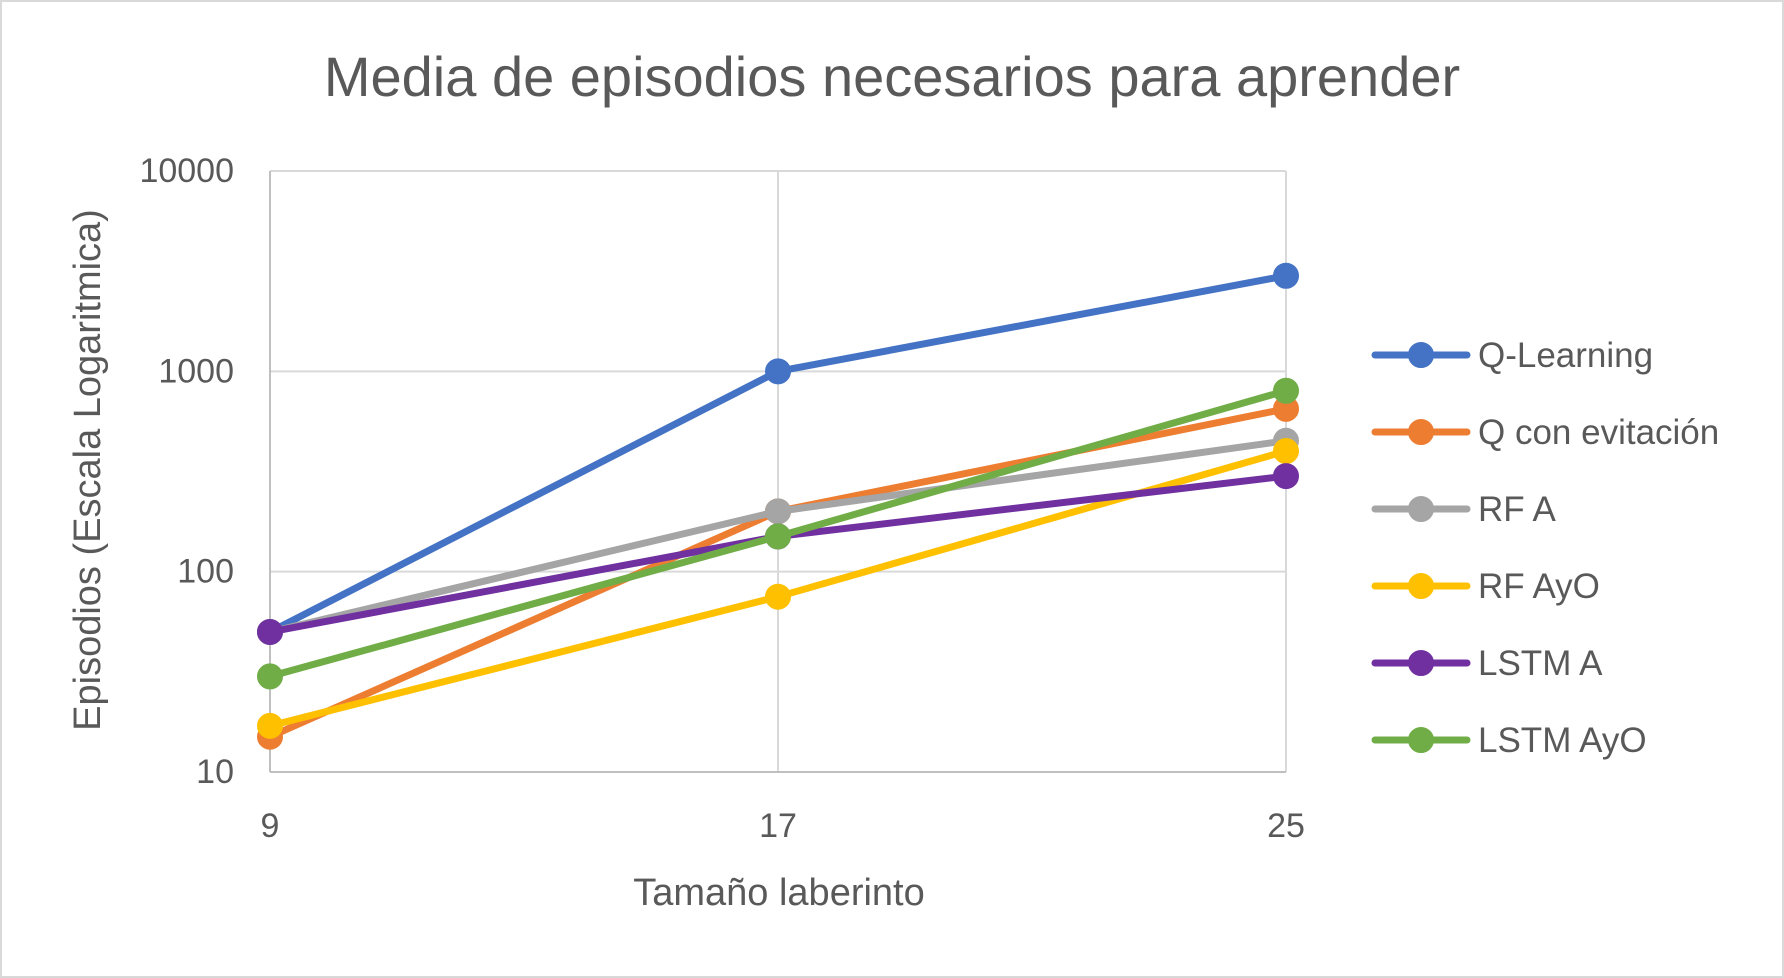 Image resolution: width=1784 pixels, height=978 pixels. I want to click on x-tick-label: 9, so click(270, 826).